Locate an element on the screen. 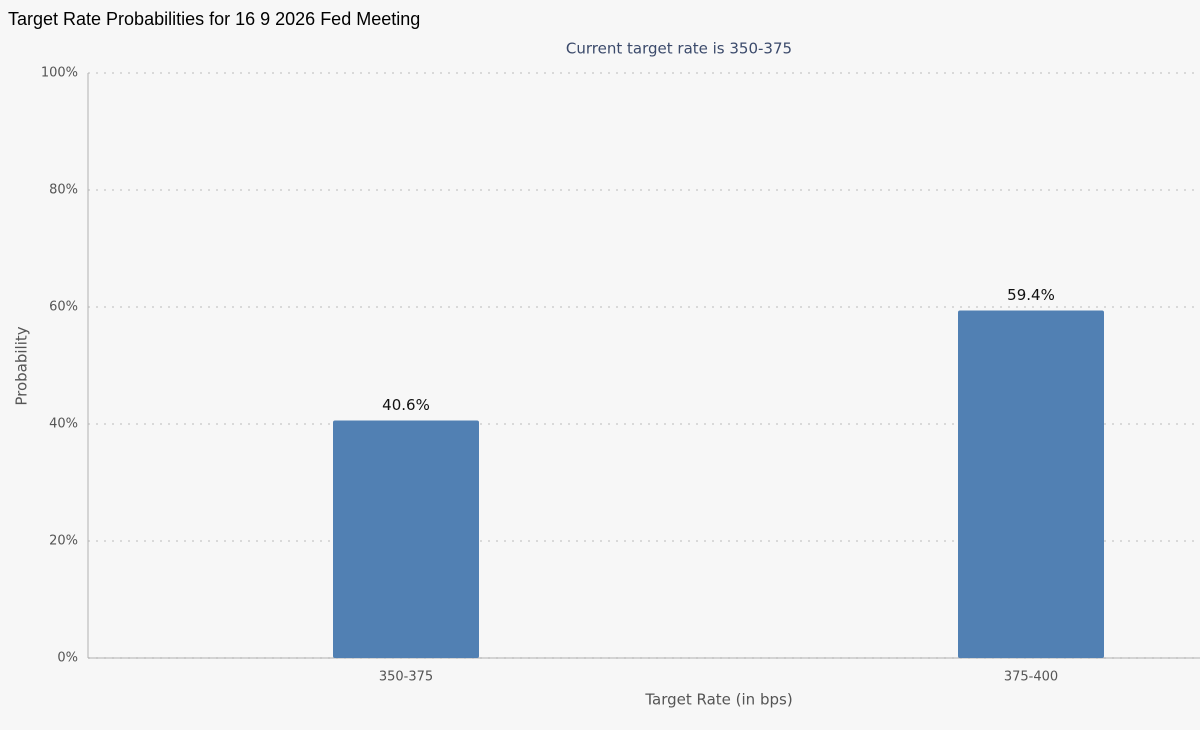 The image size is (1200, 730). x-axis-label: Target Rate (in bps) is located at coordinates (718, 700).